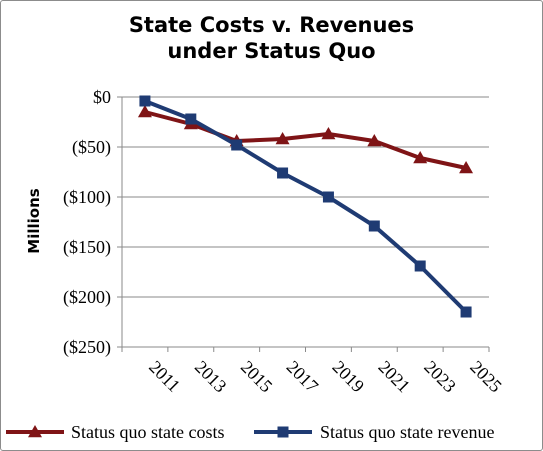 The image size is (543, 451). Describe the element at coordinates (407, 432) in the screenshot. I see `legend-label: Status quo state revenue` at that location.